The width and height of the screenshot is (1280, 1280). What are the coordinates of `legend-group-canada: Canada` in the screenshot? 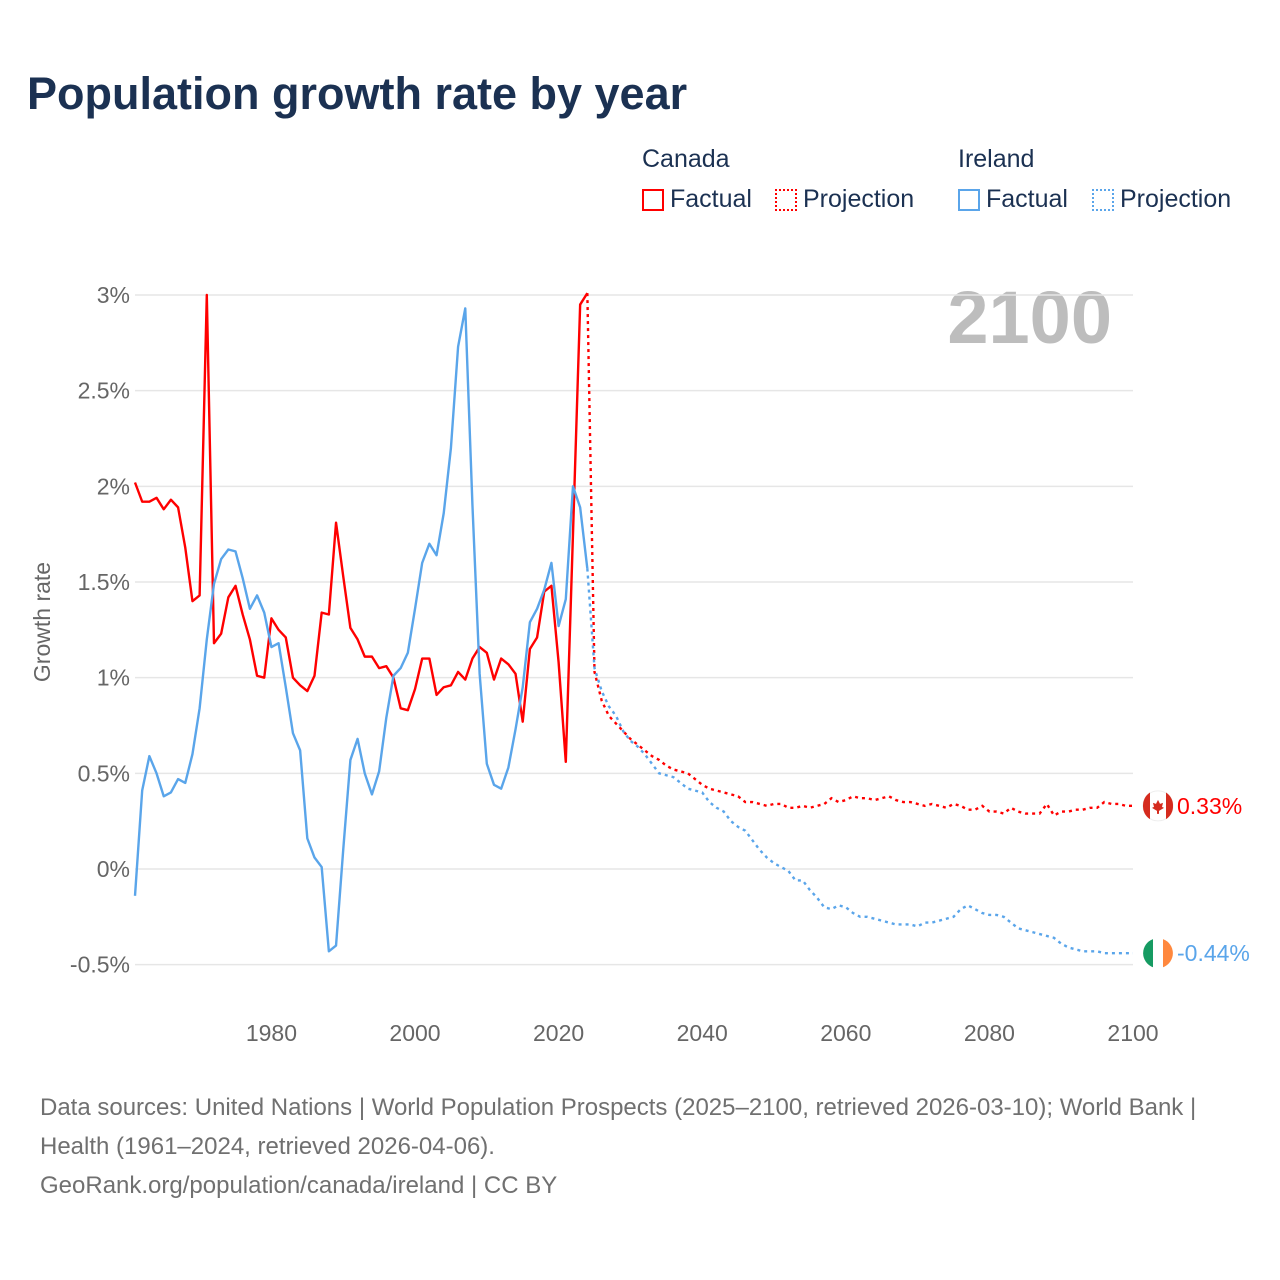 It's located at (686, 159).